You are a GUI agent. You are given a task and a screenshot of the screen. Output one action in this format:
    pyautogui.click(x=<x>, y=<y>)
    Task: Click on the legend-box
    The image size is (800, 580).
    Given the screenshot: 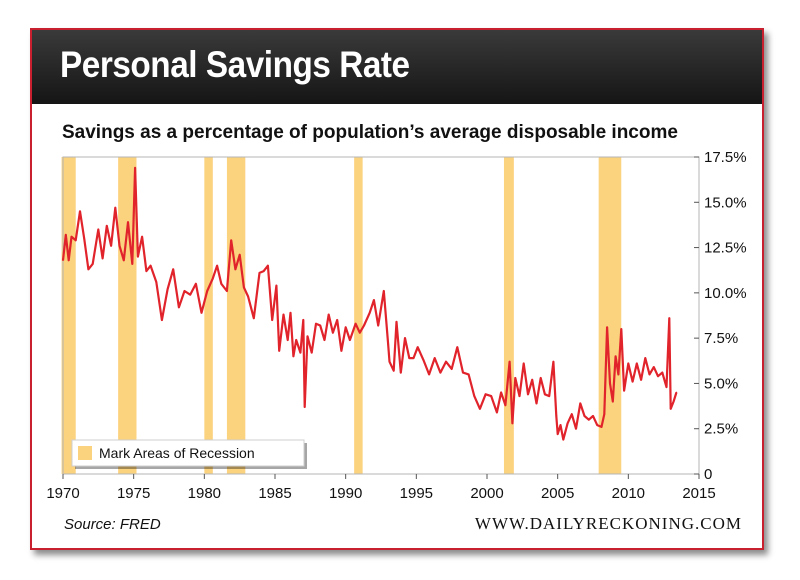 What is the action you would take?
    pyautogui.click(x=188, y=453)
    